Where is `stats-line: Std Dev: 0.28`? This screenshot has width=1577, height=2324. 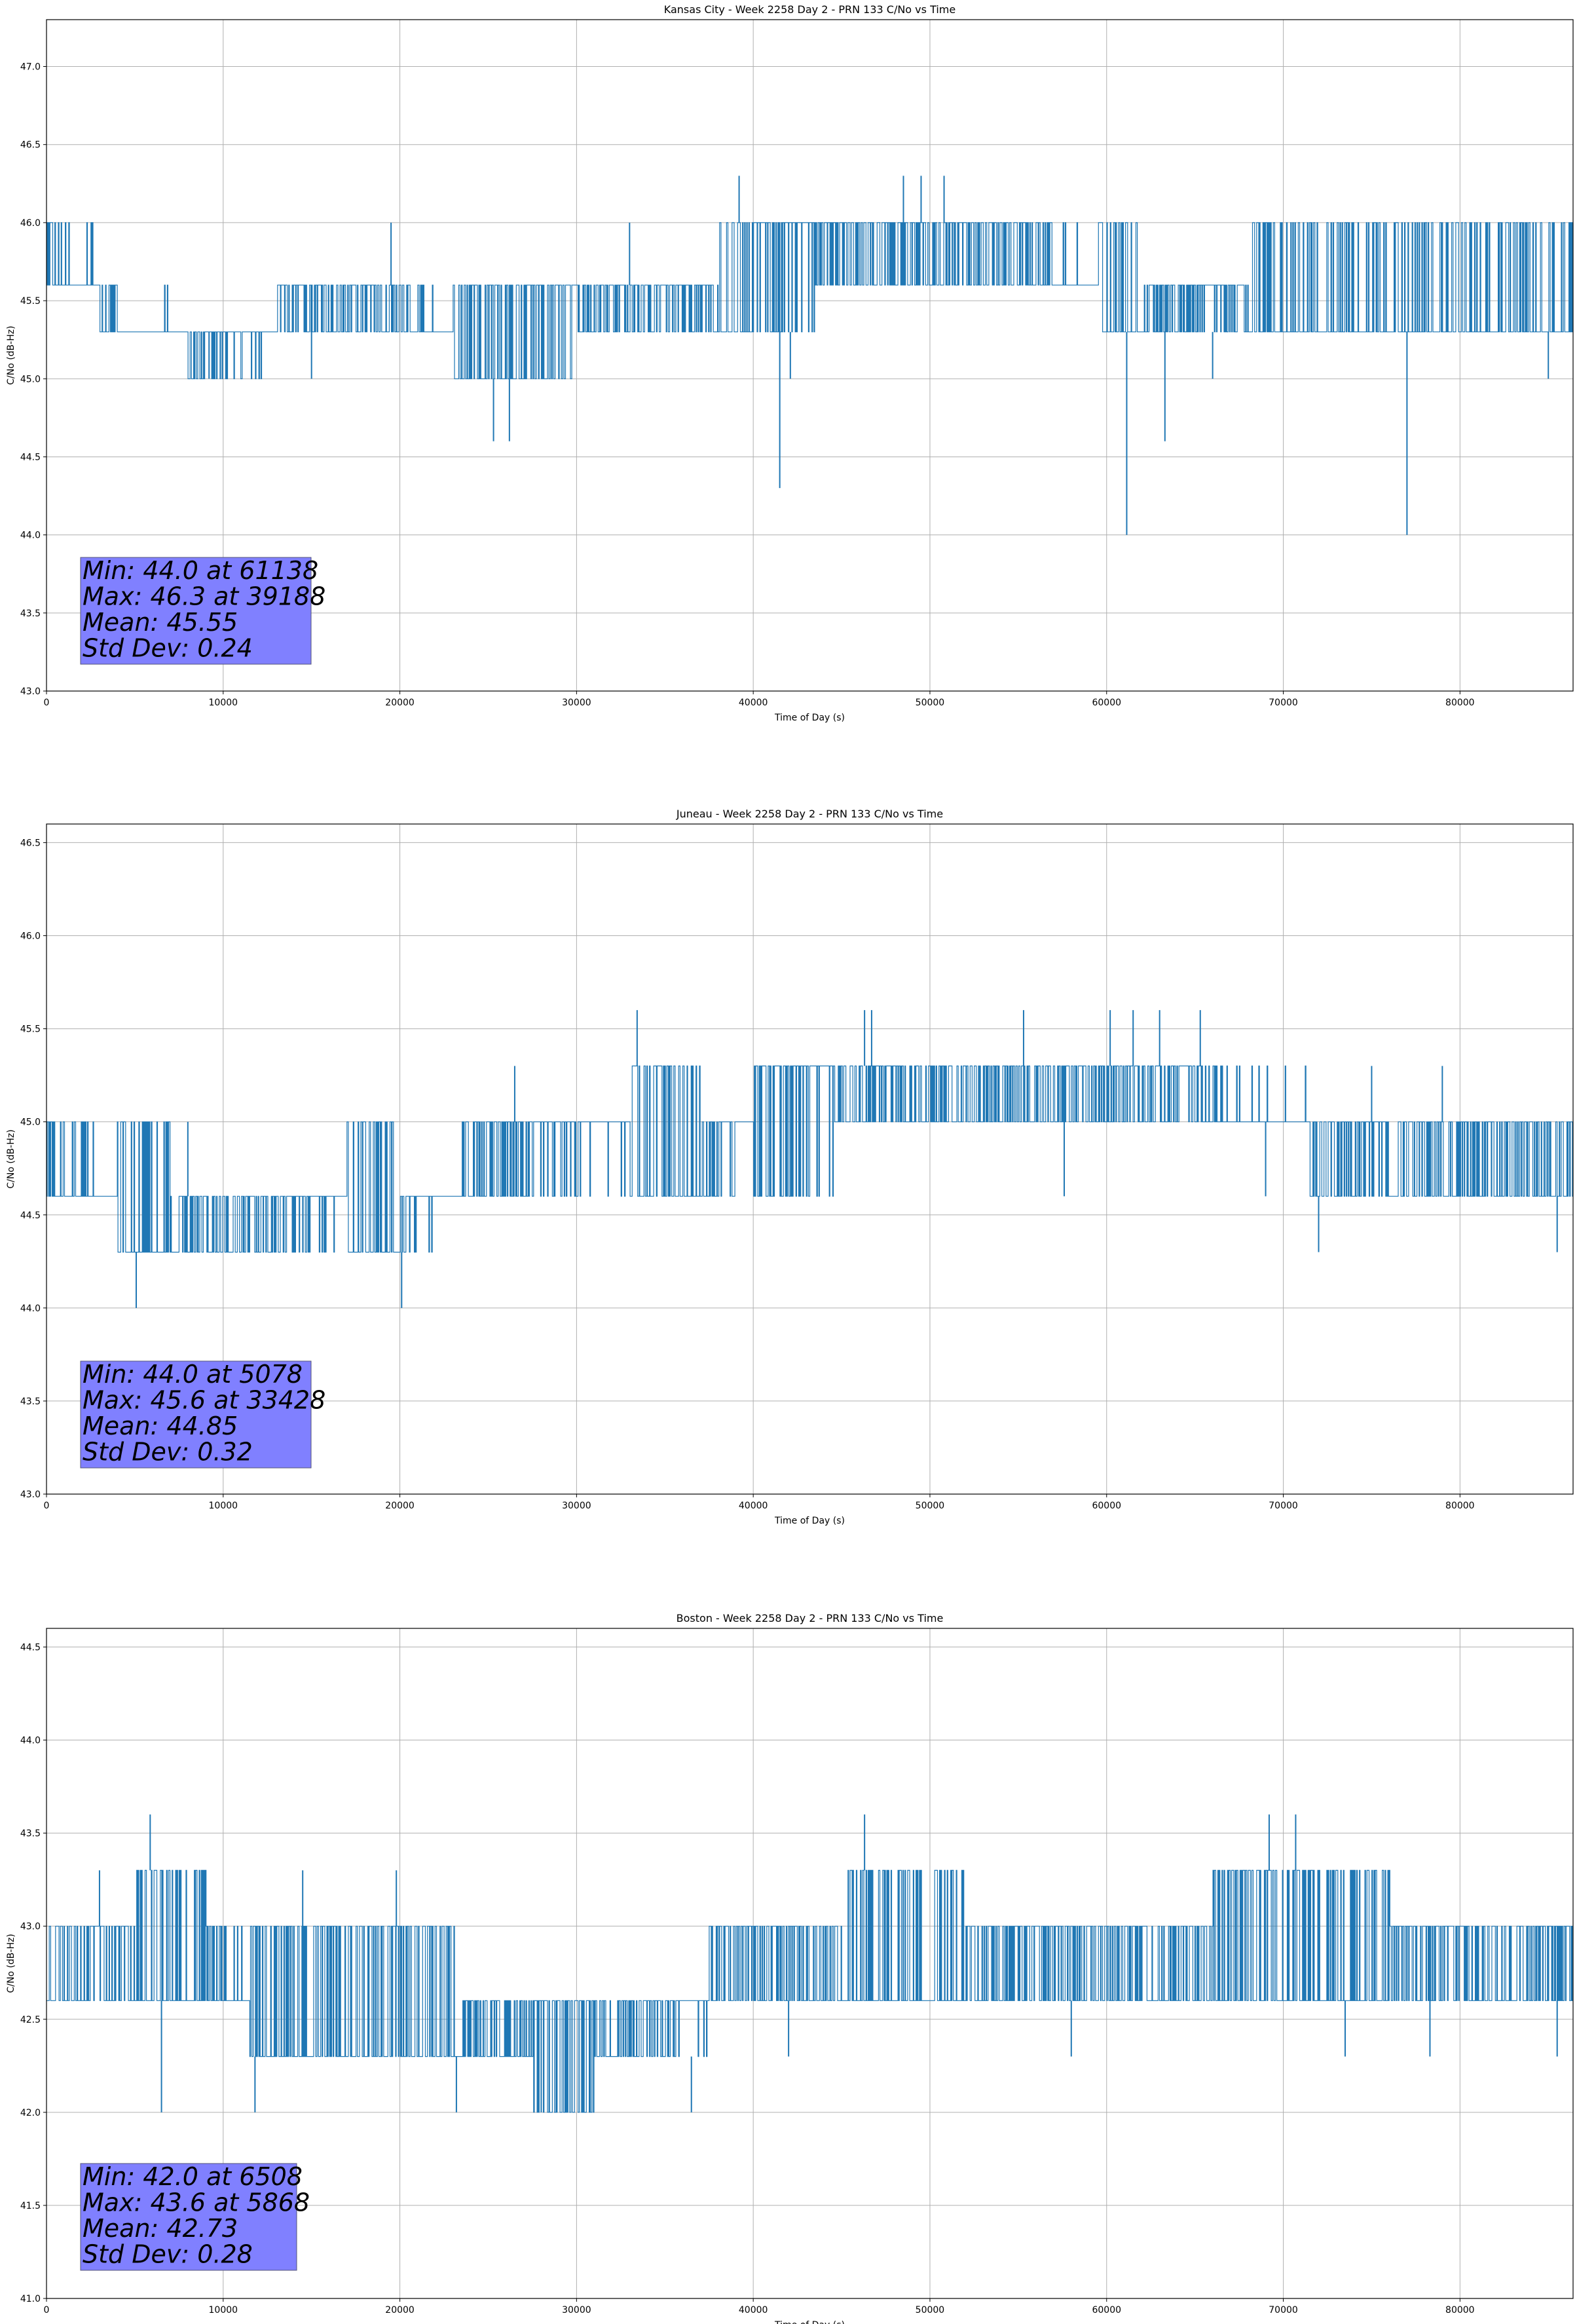
stats-line: Std Dev: 0.28 is located at coordinates (168, 2254).